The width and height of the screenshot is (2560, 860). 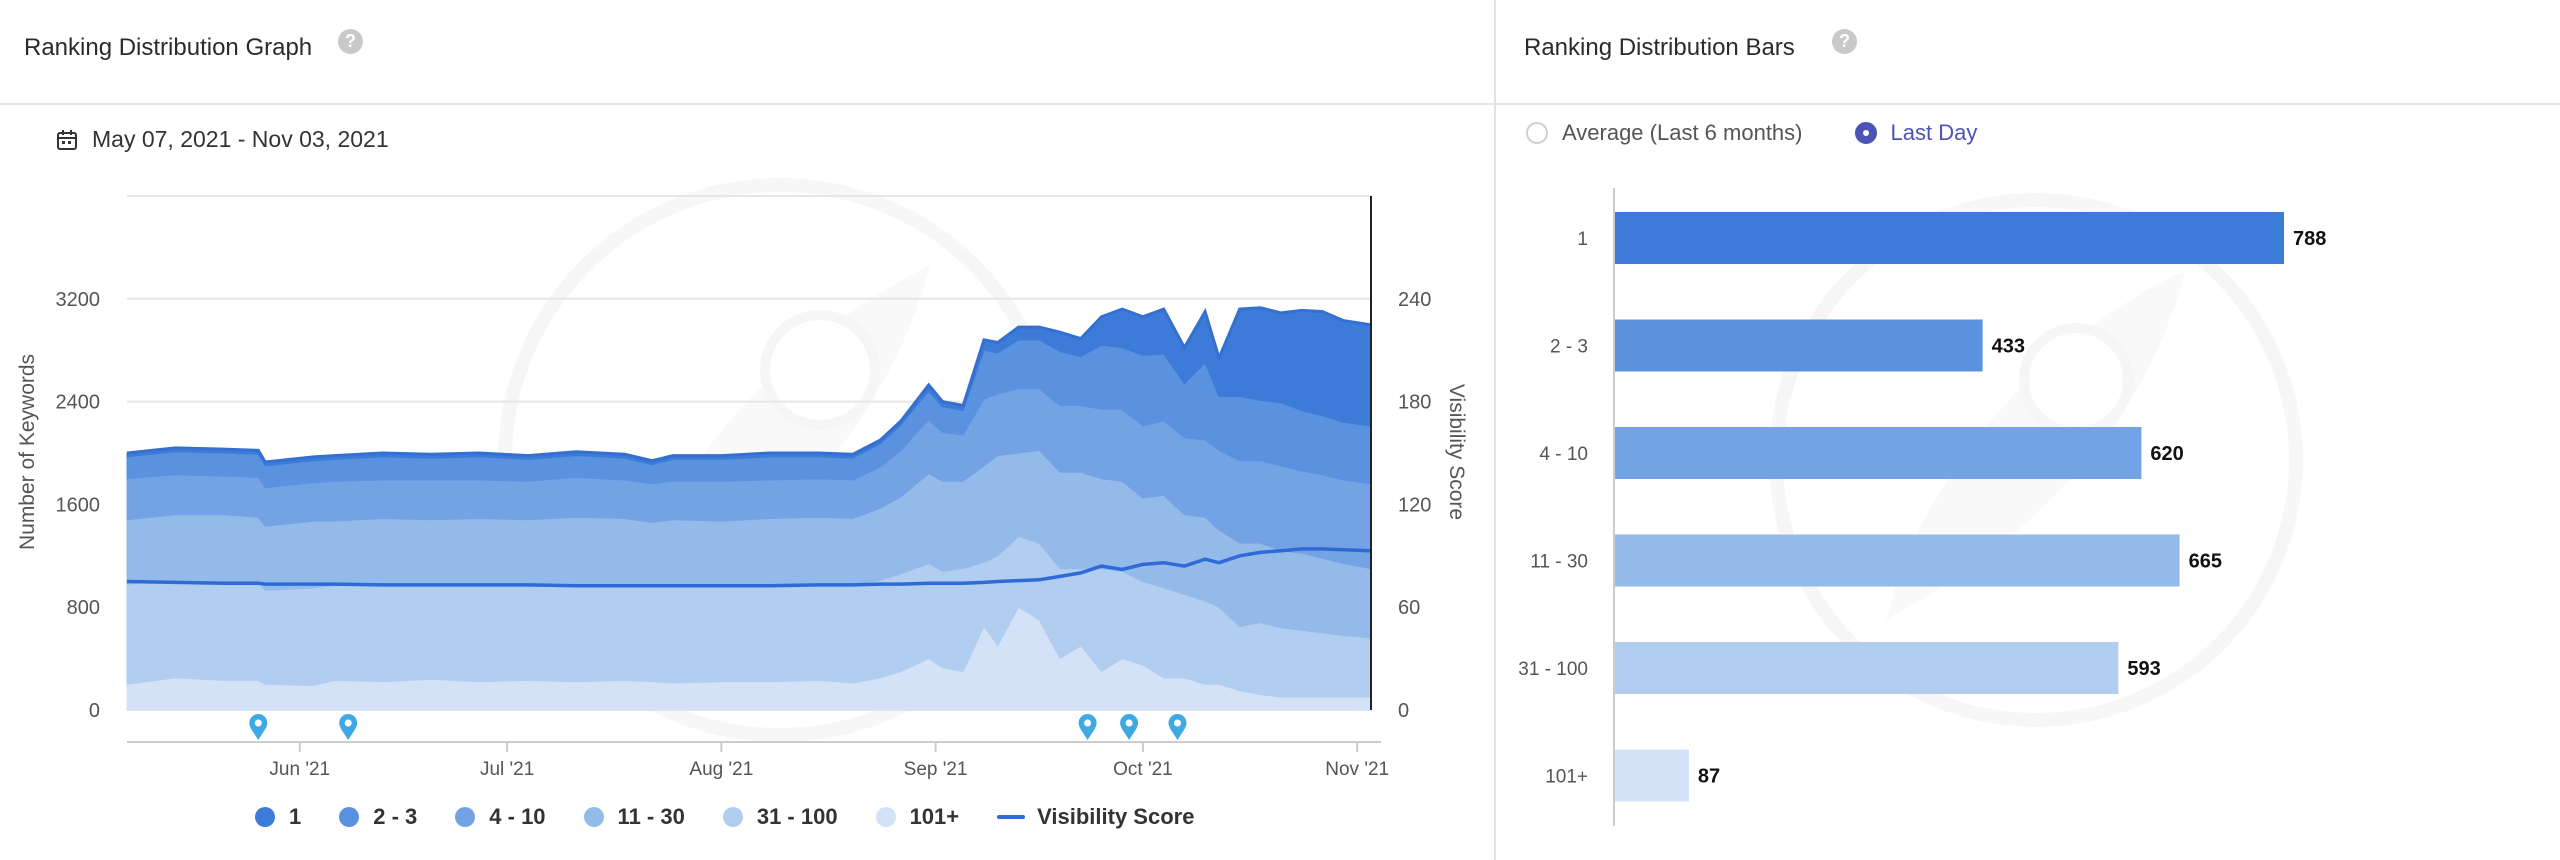 I want to click on calendar-icon, so click(x=67, y=139).